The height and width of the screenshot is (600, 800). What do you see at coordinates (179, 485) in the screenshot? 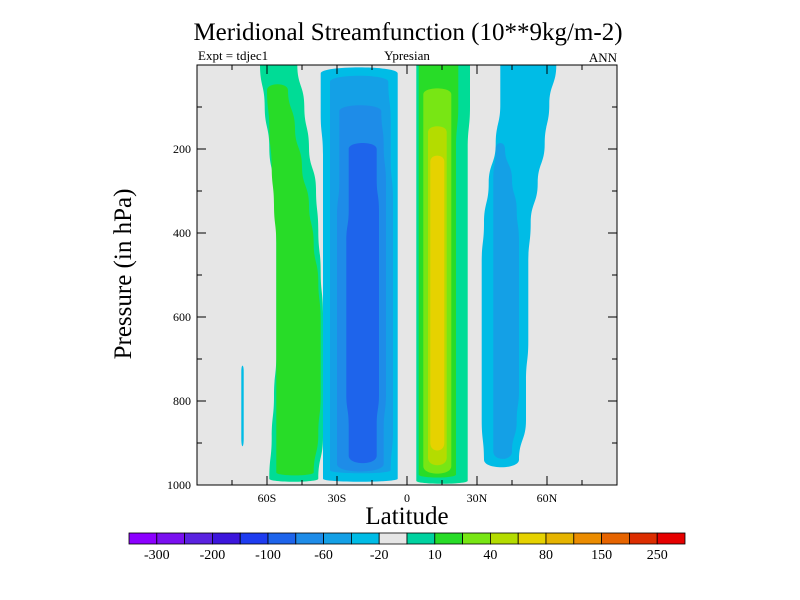
I see `y-tick-label: 1000` at bounding box center [179, 485].